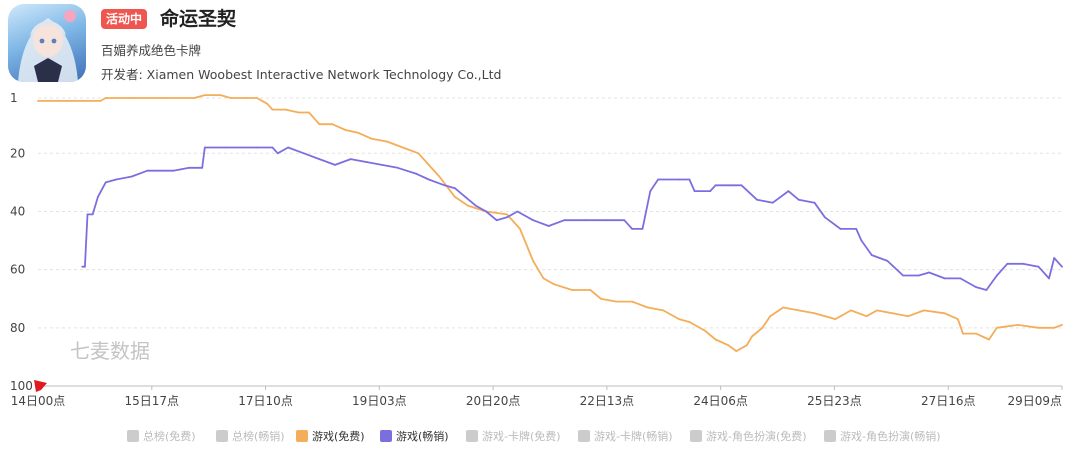  What do you see at coordinates (1034, 401) in the screenshot?
I see `x-tick-label: 29日09点` at bounding box center [1034, 401].